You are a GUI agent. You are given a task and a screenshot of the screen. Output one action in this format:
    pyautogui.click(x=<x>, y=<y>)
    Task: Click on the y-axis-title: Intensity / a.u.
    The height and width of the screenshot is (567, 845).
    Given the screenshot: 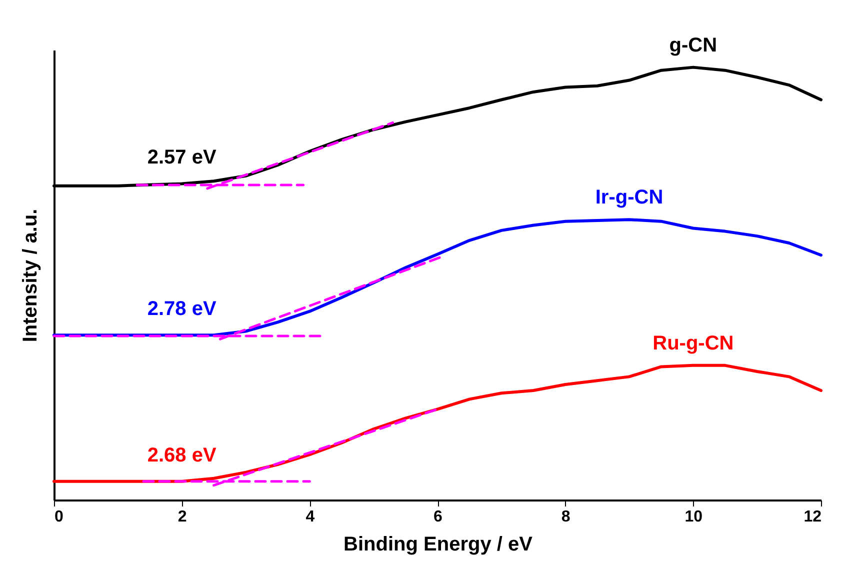 What is the action you would take?
    pyautogui.click(x=31, y=275)
    